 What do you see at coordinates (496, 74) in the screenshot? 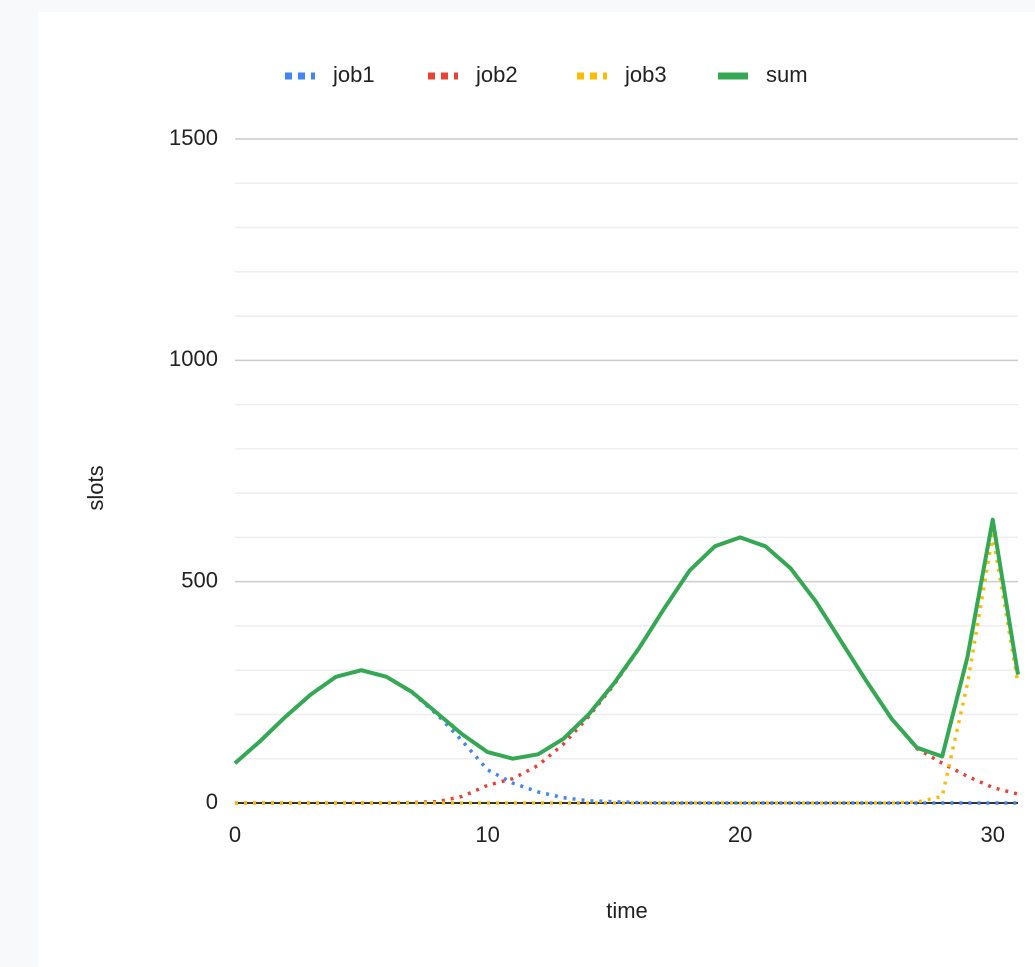
I see `legend-label: job2` at bounding box center [496, 74].